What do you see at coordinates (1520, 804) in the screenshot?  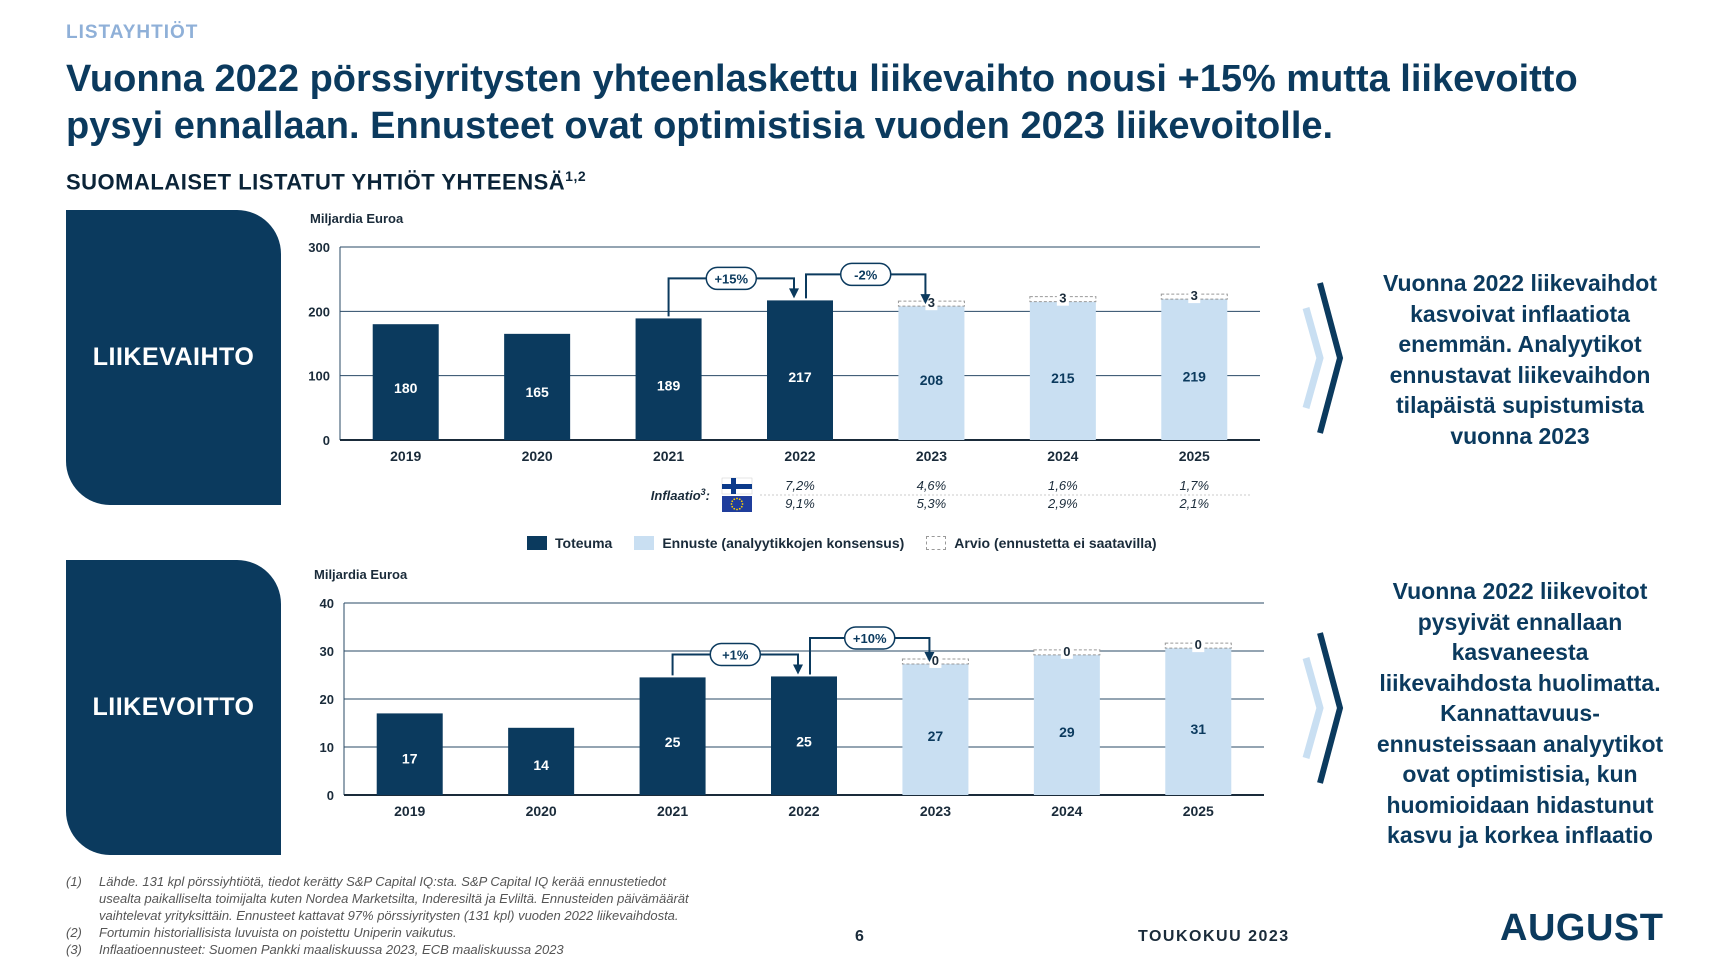 I see `profit-callout-line: huomioidaan hidastunut` at bounding box center [1520, 804].